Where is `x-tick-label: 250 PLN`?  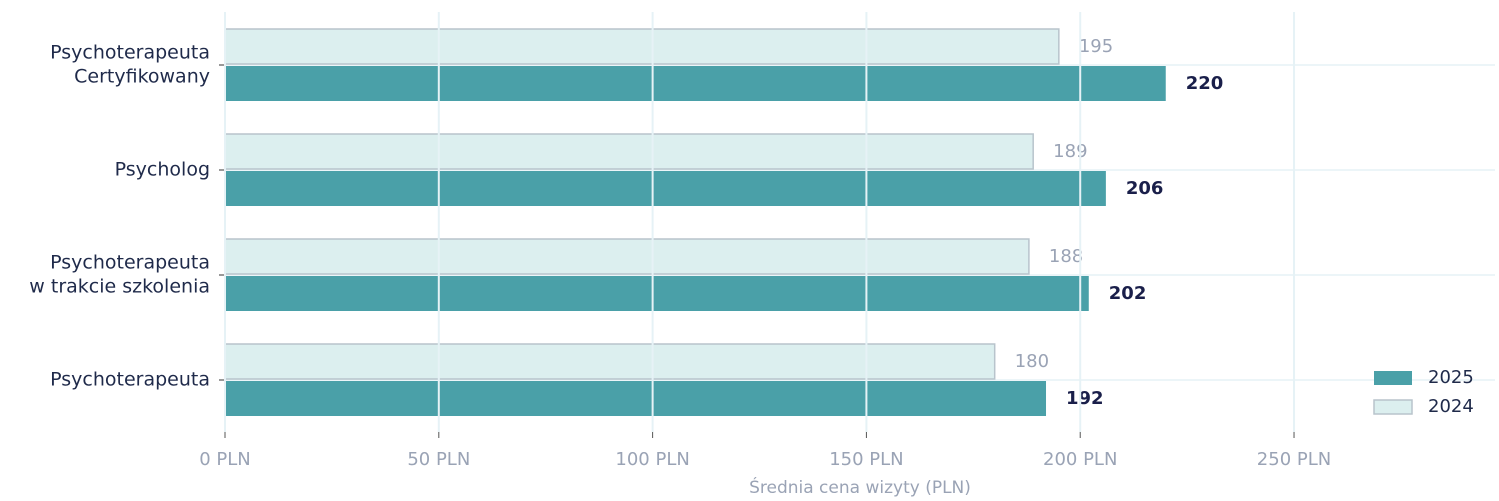
x-tick-label: 250 PLN is located at coordinates (1294, 459).